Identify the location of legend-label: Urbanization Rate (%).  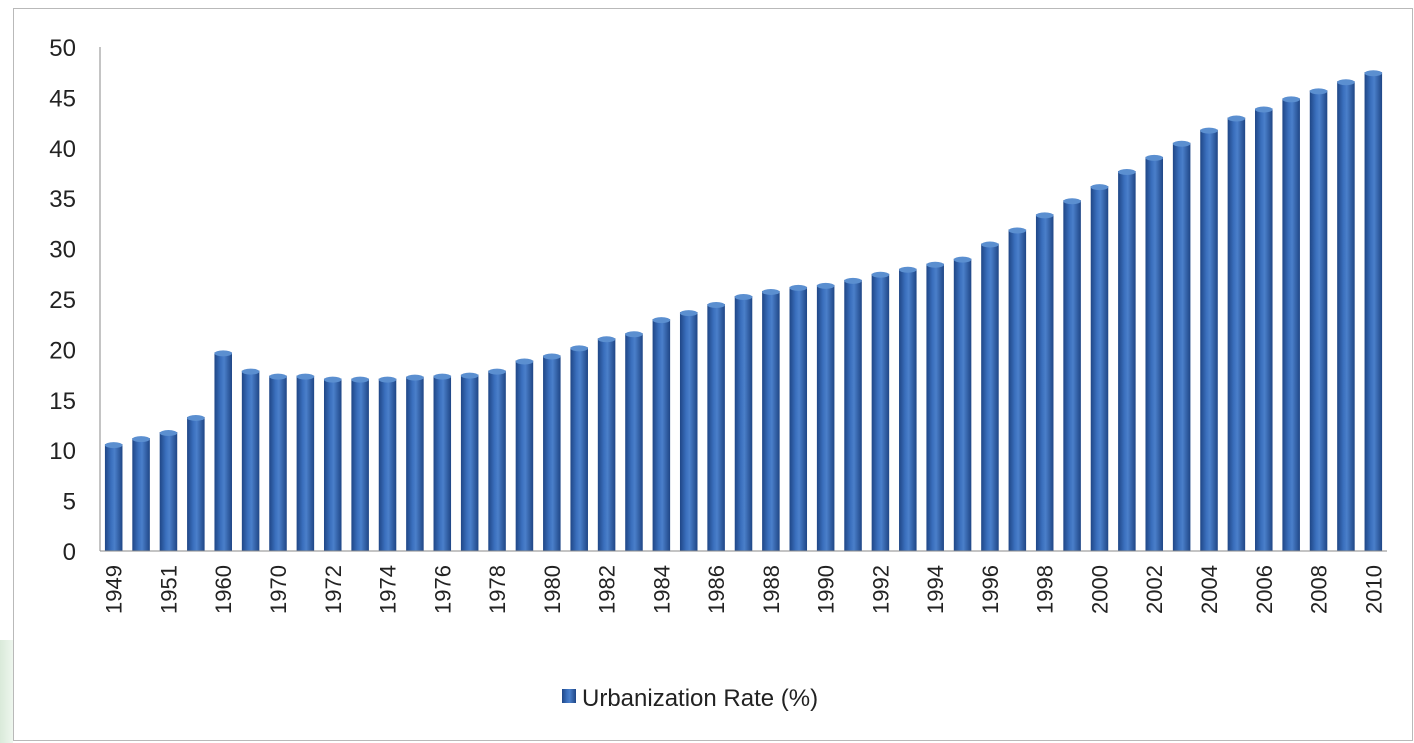
(700, 698).